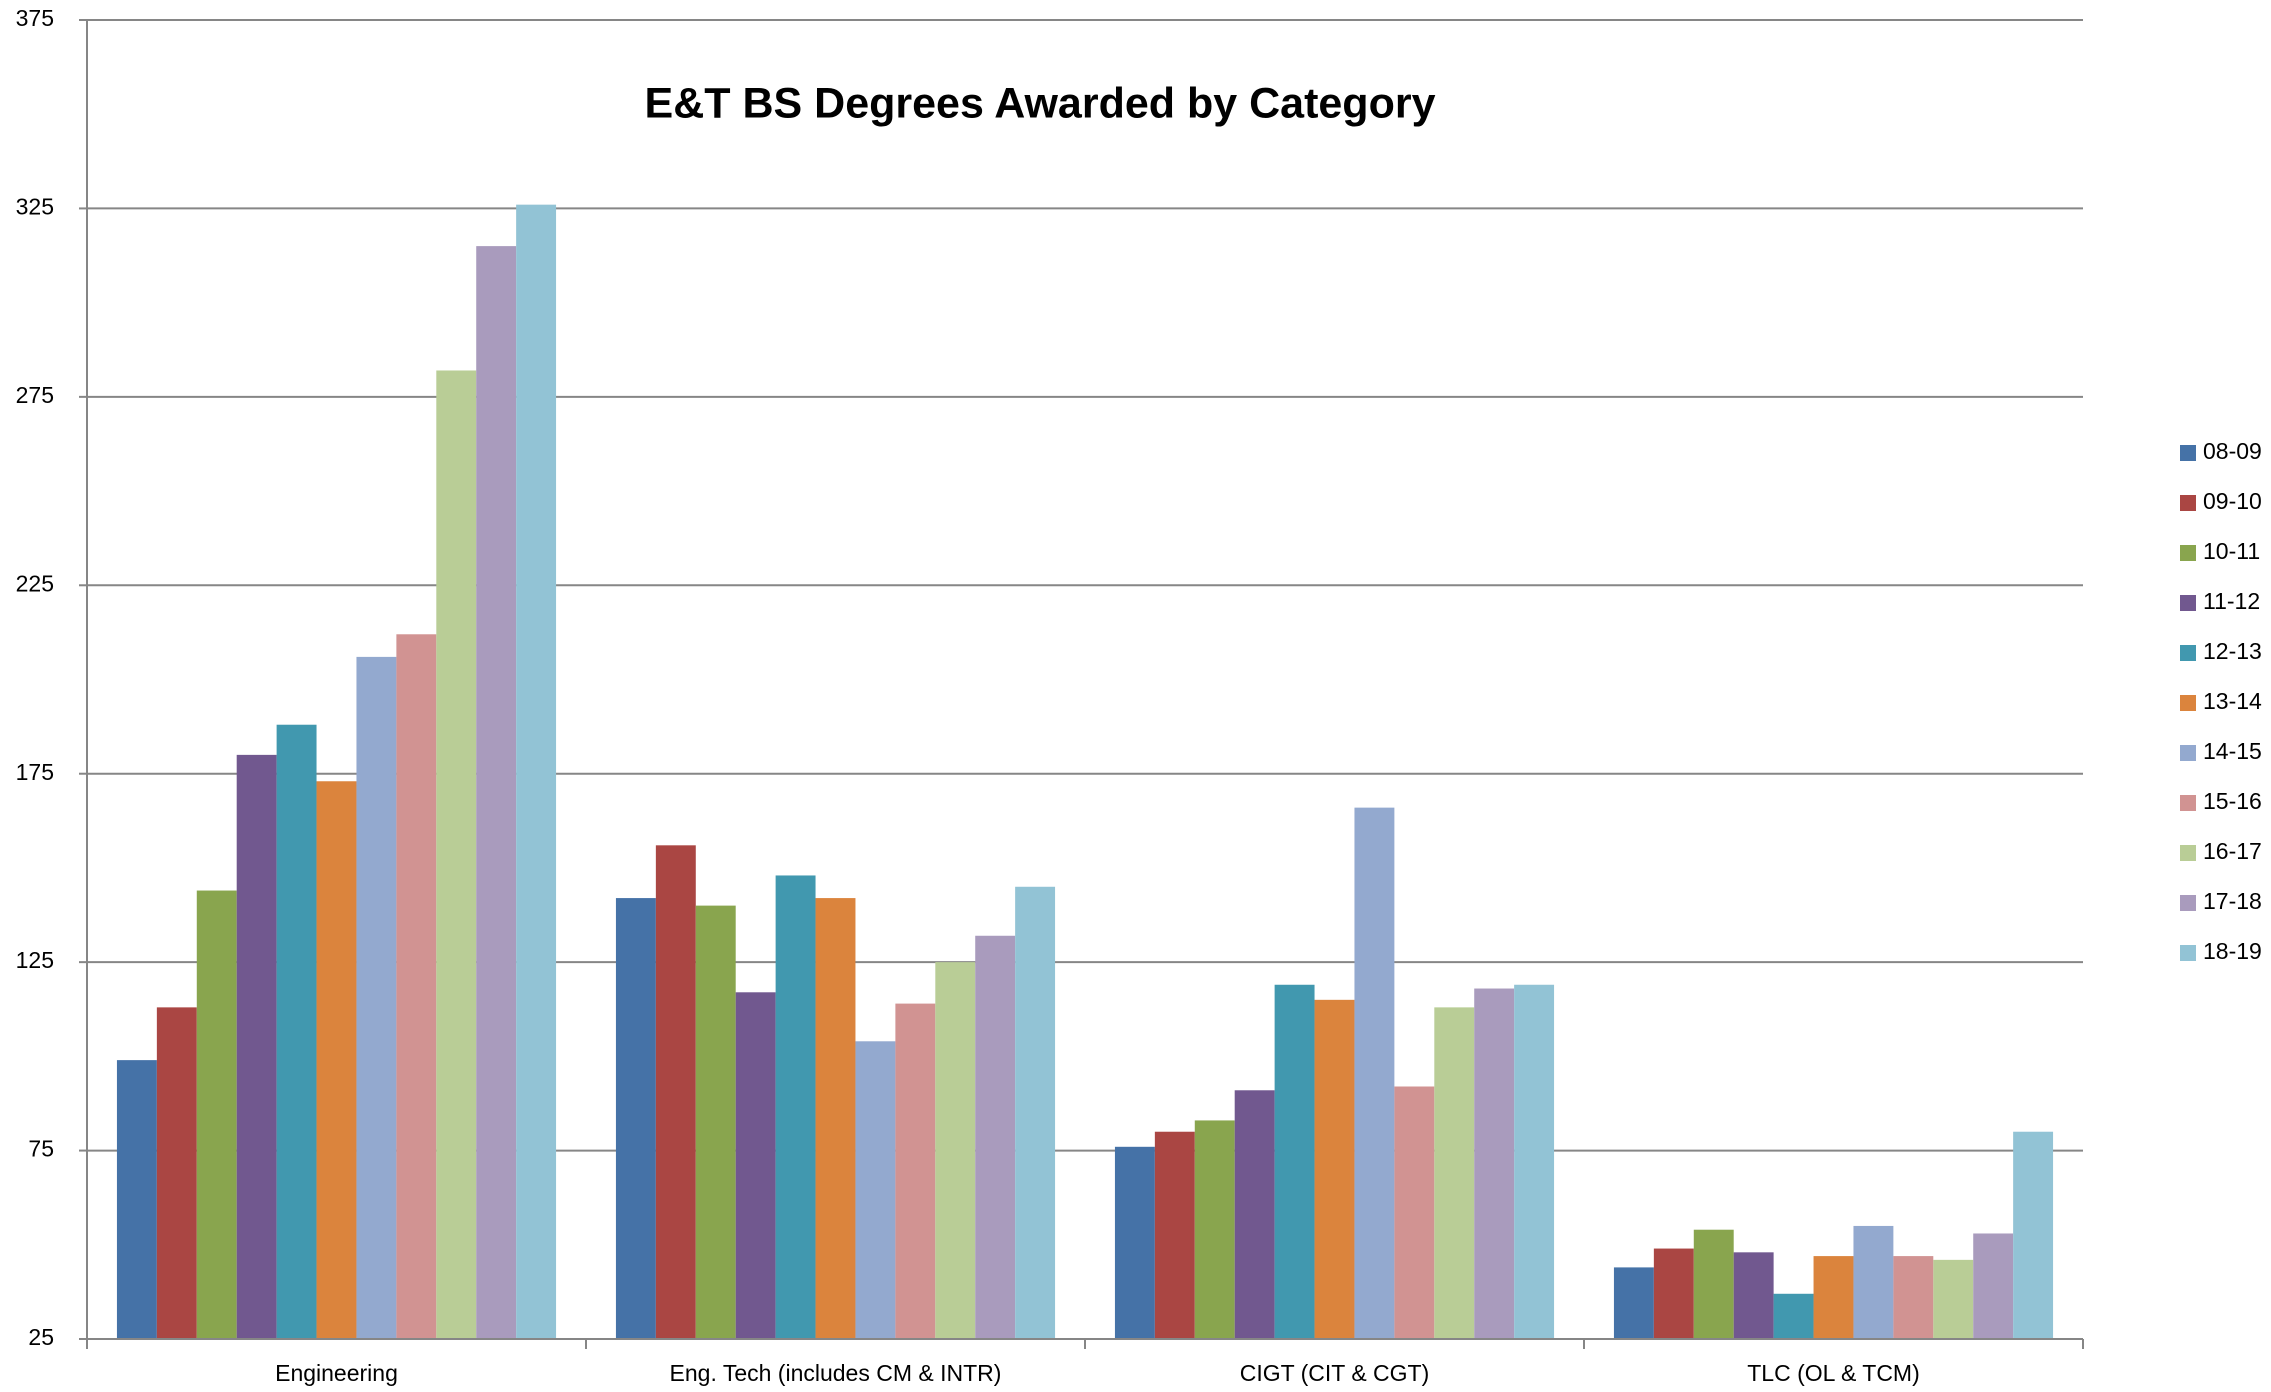 The height and width of the screenshot is (1392, 2271). Describe the element at coordinates (836, 1373) in the screenshot. I see `x-tick-label: Eng. Tech (includes CM & INTR)` at that location.